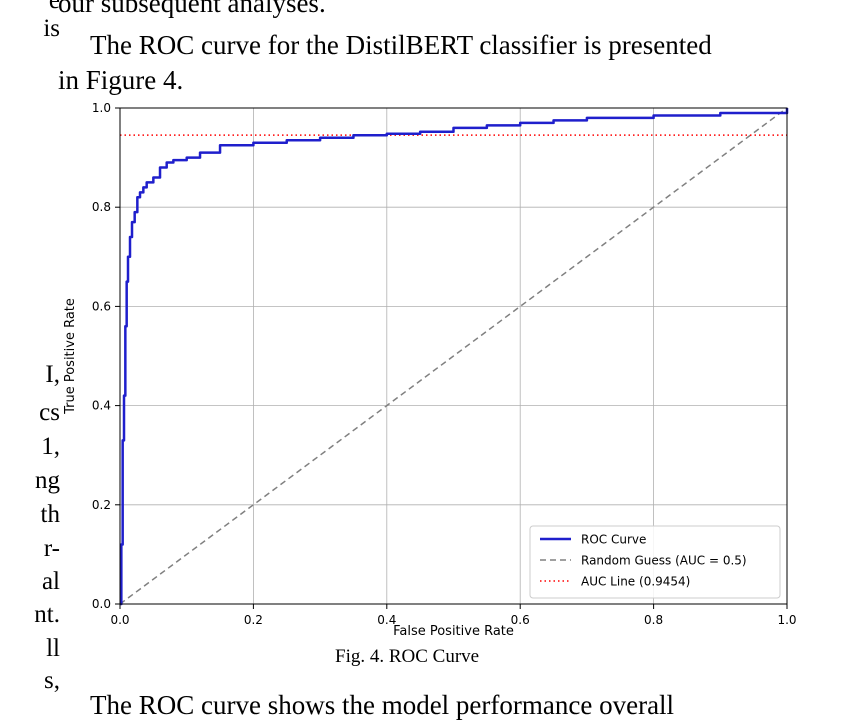  I want to click on y-tick-label: 0.8, so click(101, 207).